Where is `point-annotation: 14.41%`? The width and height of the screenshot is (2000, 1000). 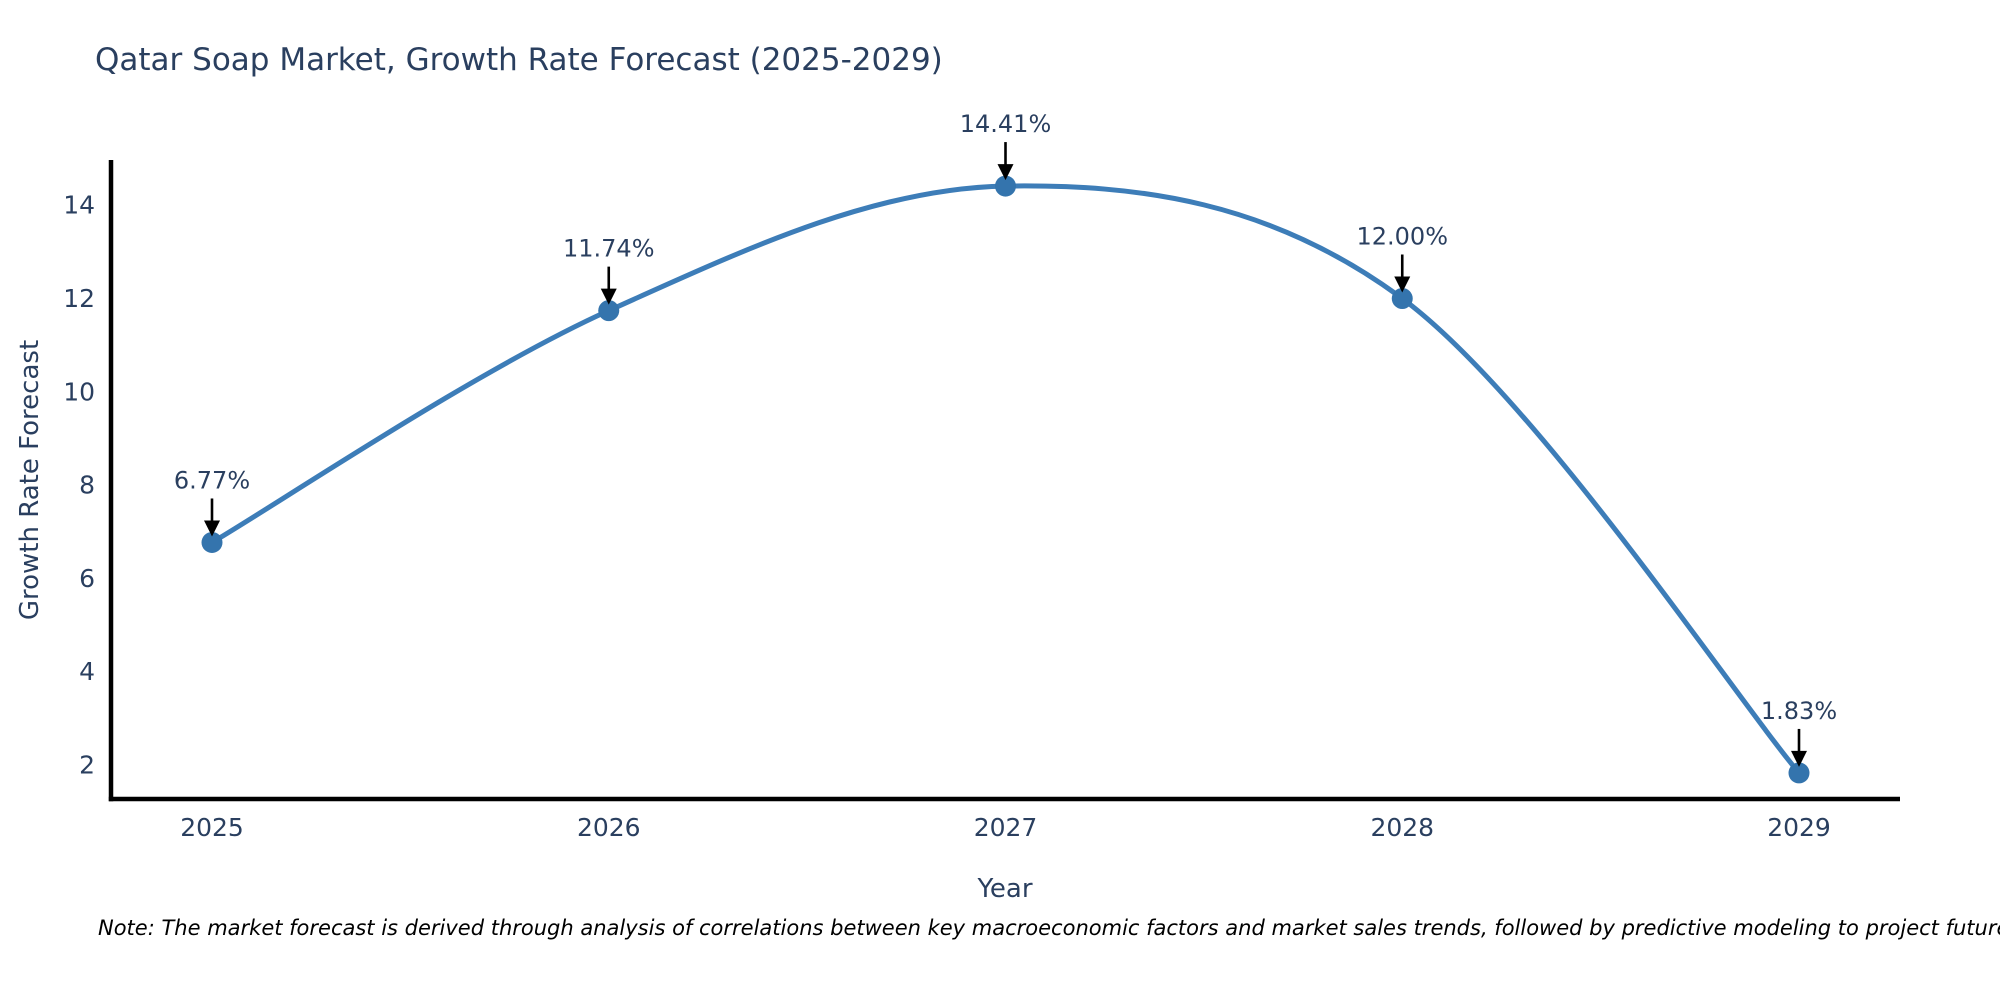 point-annotation: 14.41% is located at coordinates (1006, 145).